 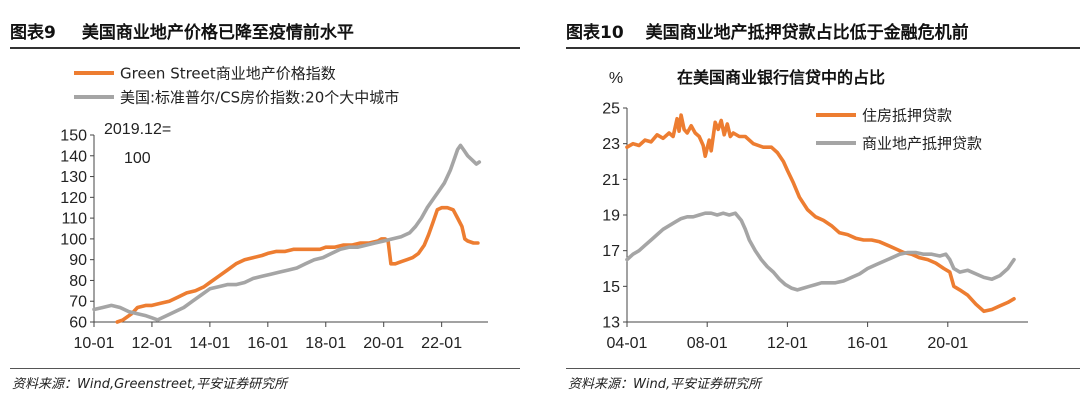 I want to click on y-tick-label: 130, so click(x=73, y=177).